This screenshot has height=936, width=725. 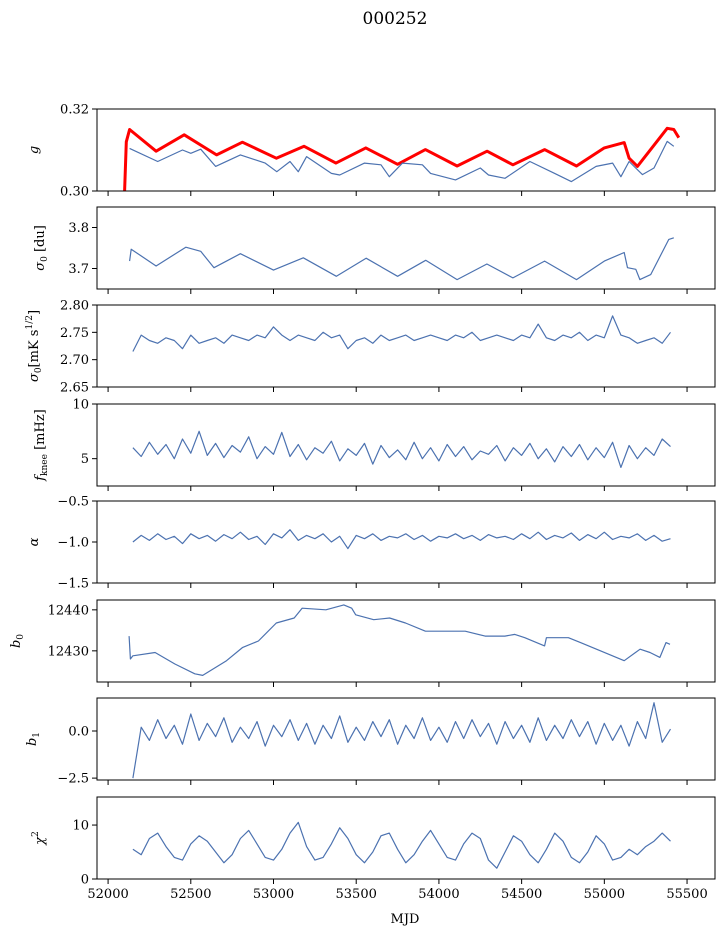 I want to click on y-tick-label: 2.80, so click(x=74, y=306).